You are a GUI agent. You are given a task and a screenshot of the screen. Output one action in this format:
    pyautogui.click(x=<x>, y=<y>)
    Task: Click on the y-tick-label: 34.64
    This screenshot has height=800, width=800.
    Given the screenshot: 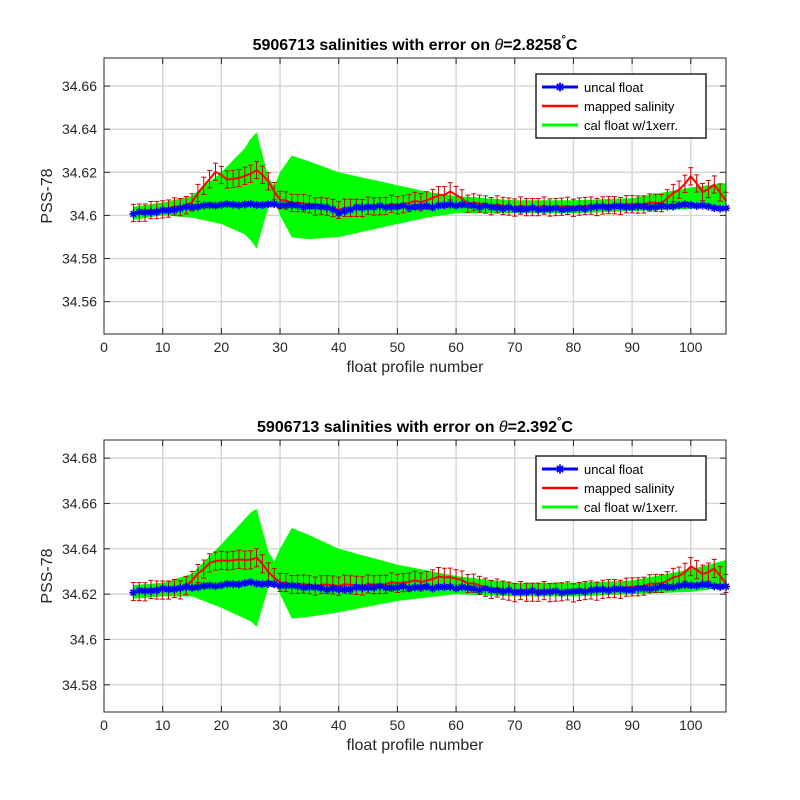 What is the action you would take?
    pyautogui.click(x=79, y=129)
    